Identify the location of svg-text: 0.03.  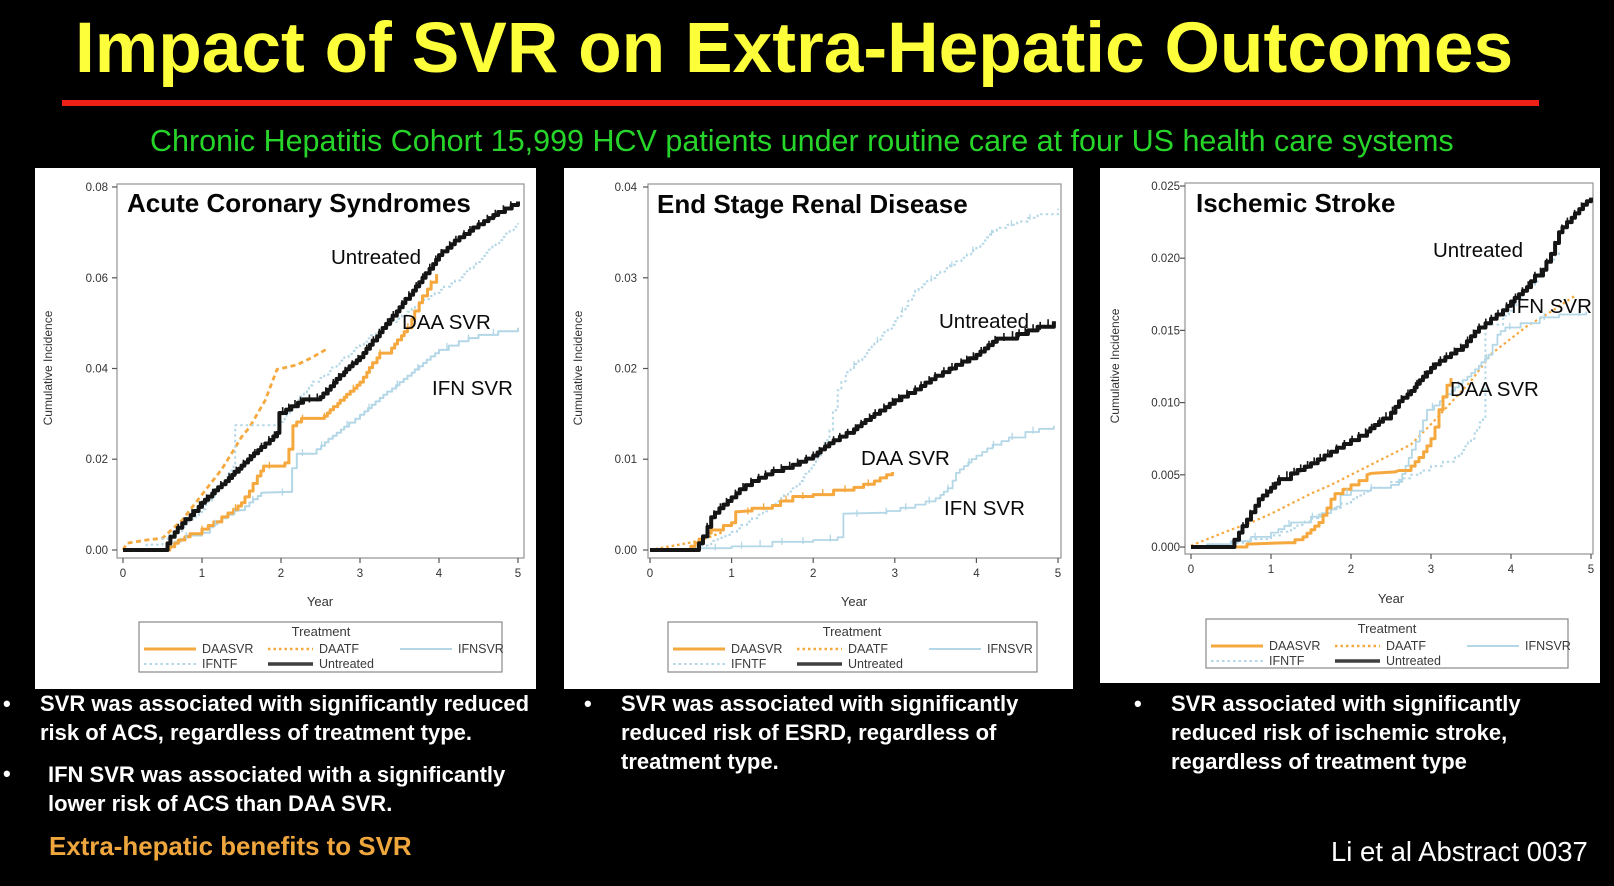
(626, 279).